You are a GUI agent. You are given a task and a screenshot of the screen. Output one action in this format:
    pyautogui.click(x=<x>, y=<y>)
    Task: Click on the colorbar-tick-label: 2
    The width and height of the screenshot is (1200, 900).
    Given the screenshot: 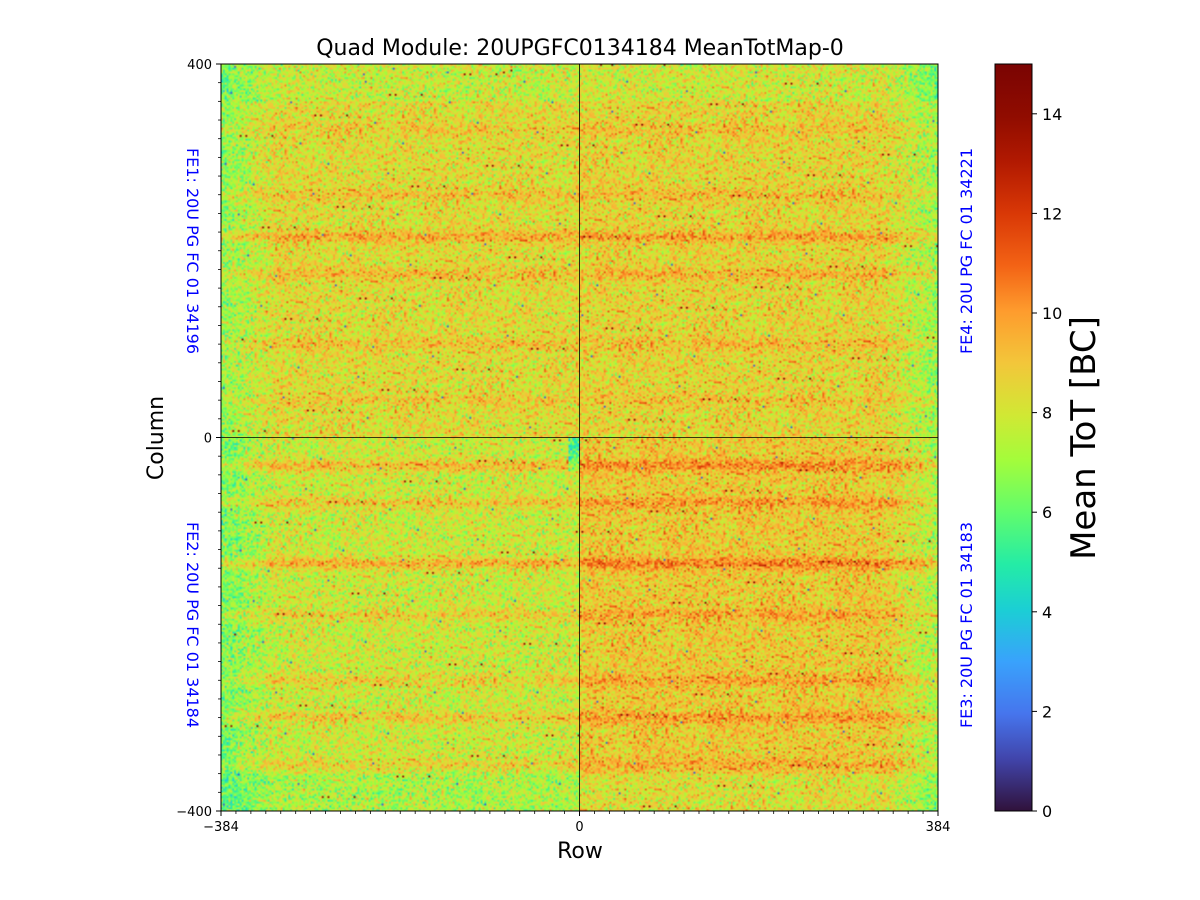 What is the action you would take?
    pyautogui.click(x=1047, y=711)
    